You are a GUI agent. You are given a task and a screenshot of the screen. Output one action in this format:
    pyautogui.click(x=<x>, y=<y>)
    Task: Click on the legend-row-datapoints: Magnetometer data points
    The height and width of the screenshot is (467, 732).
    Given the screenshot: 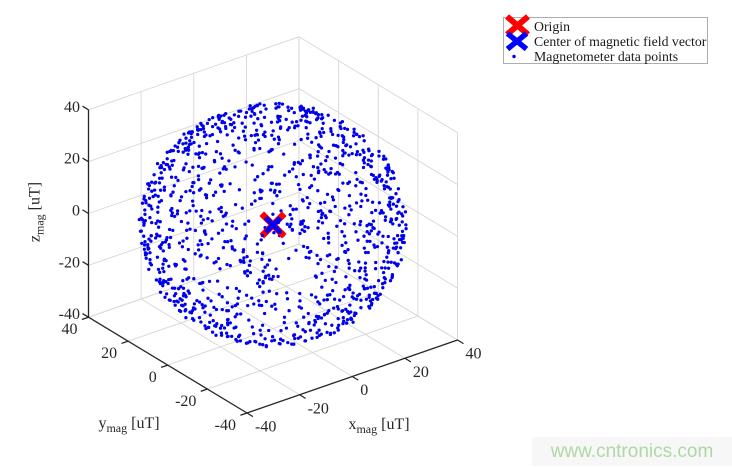 What is the action you would take?
    pyautogui.click(x=605, y=56)
    